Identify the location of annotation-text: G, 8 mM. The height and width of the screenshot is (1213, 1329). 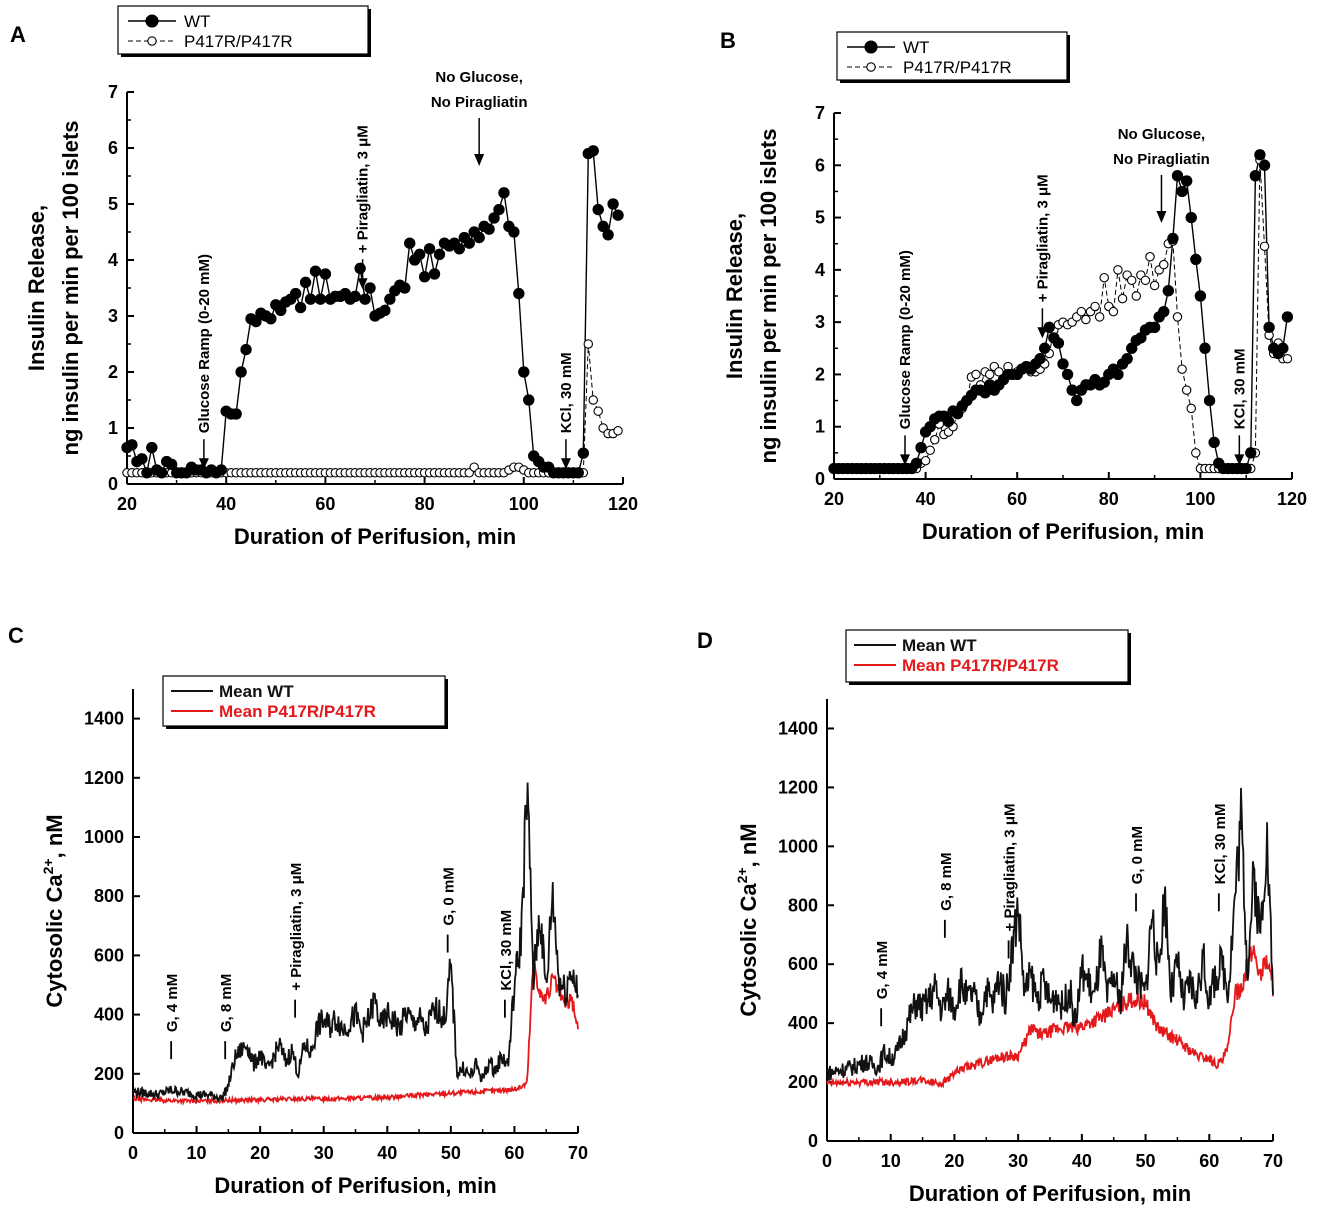
(946, 881).